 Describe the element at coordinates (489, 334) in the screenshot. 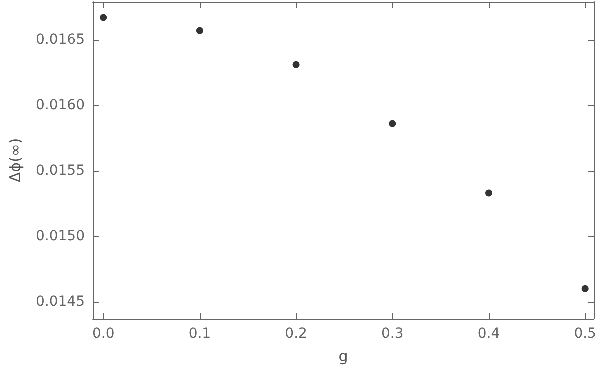

I see `x-tick-label: 0.4` at that location.